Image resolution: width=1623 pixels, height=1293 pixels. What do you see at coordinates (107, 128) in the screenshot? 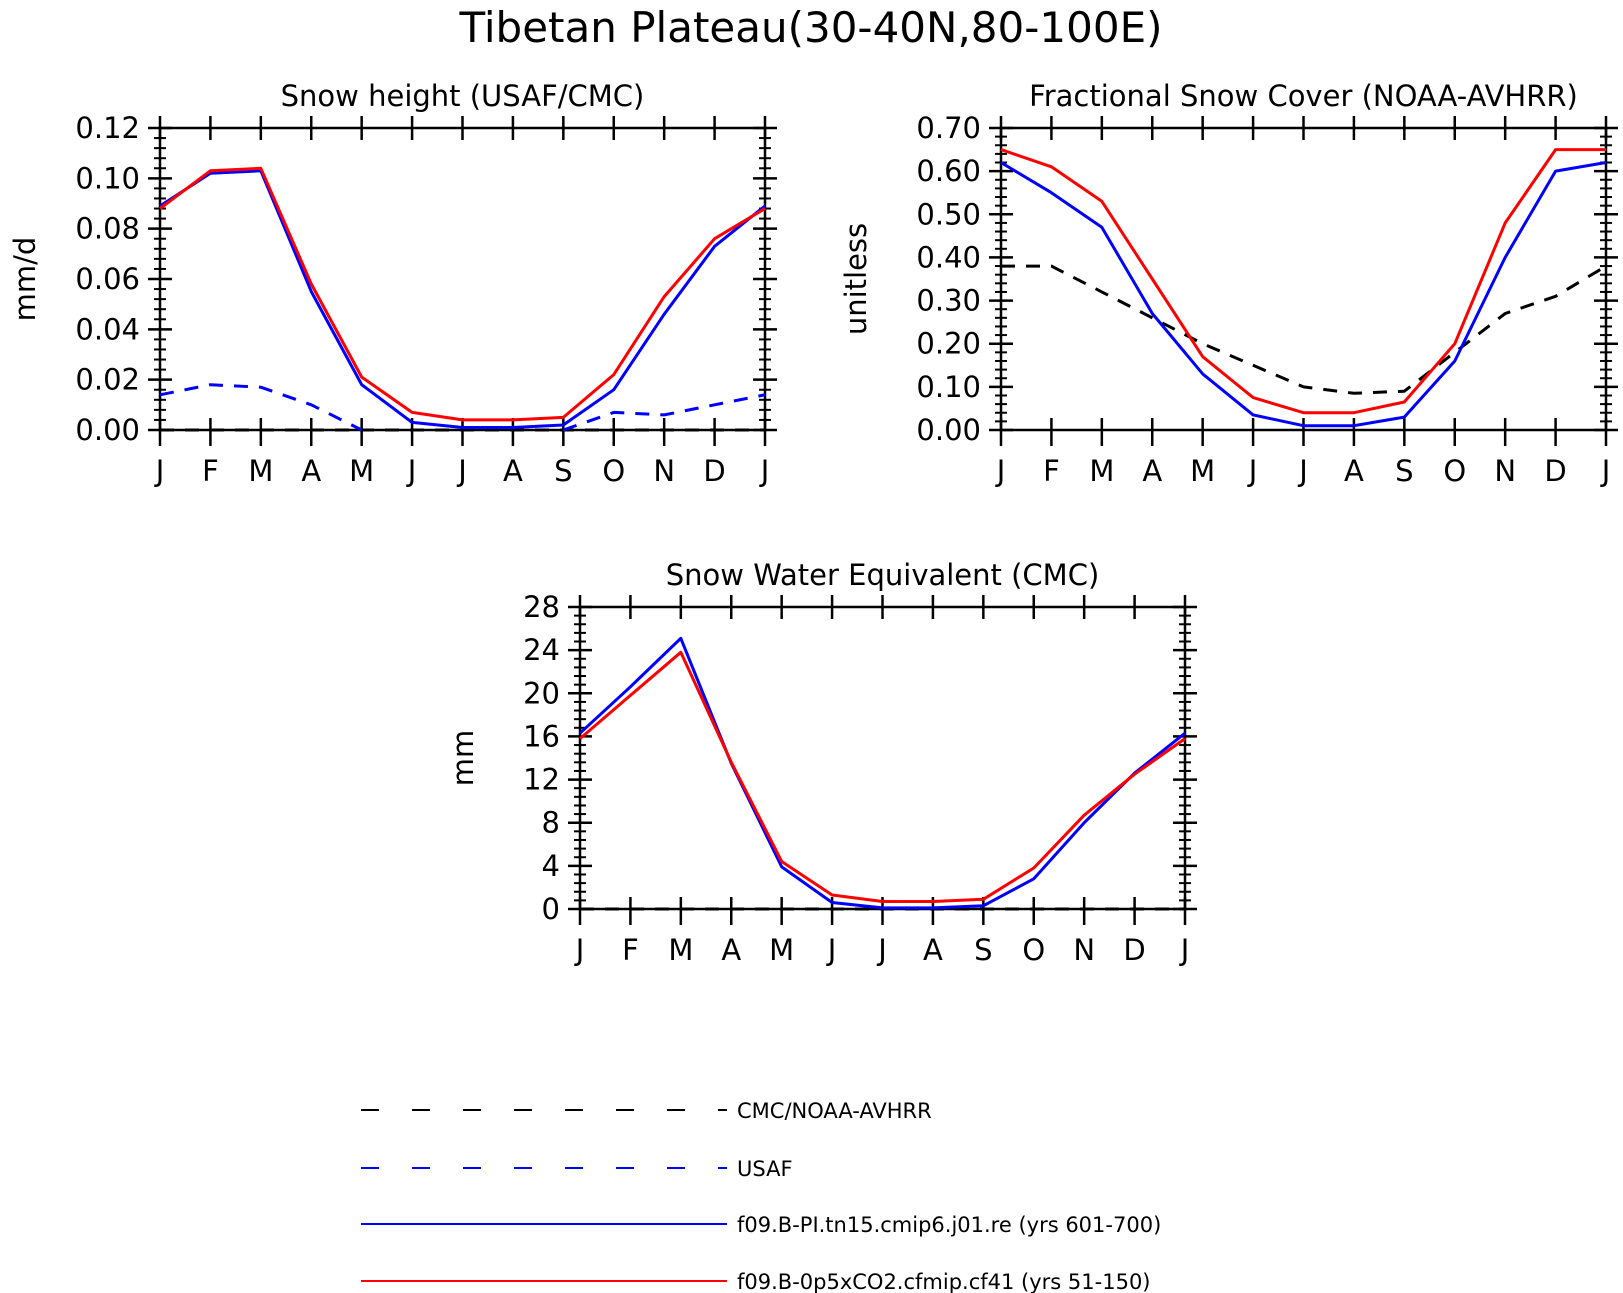
I see `y-tick-label: 0.12` at bounding box center [107, 128].